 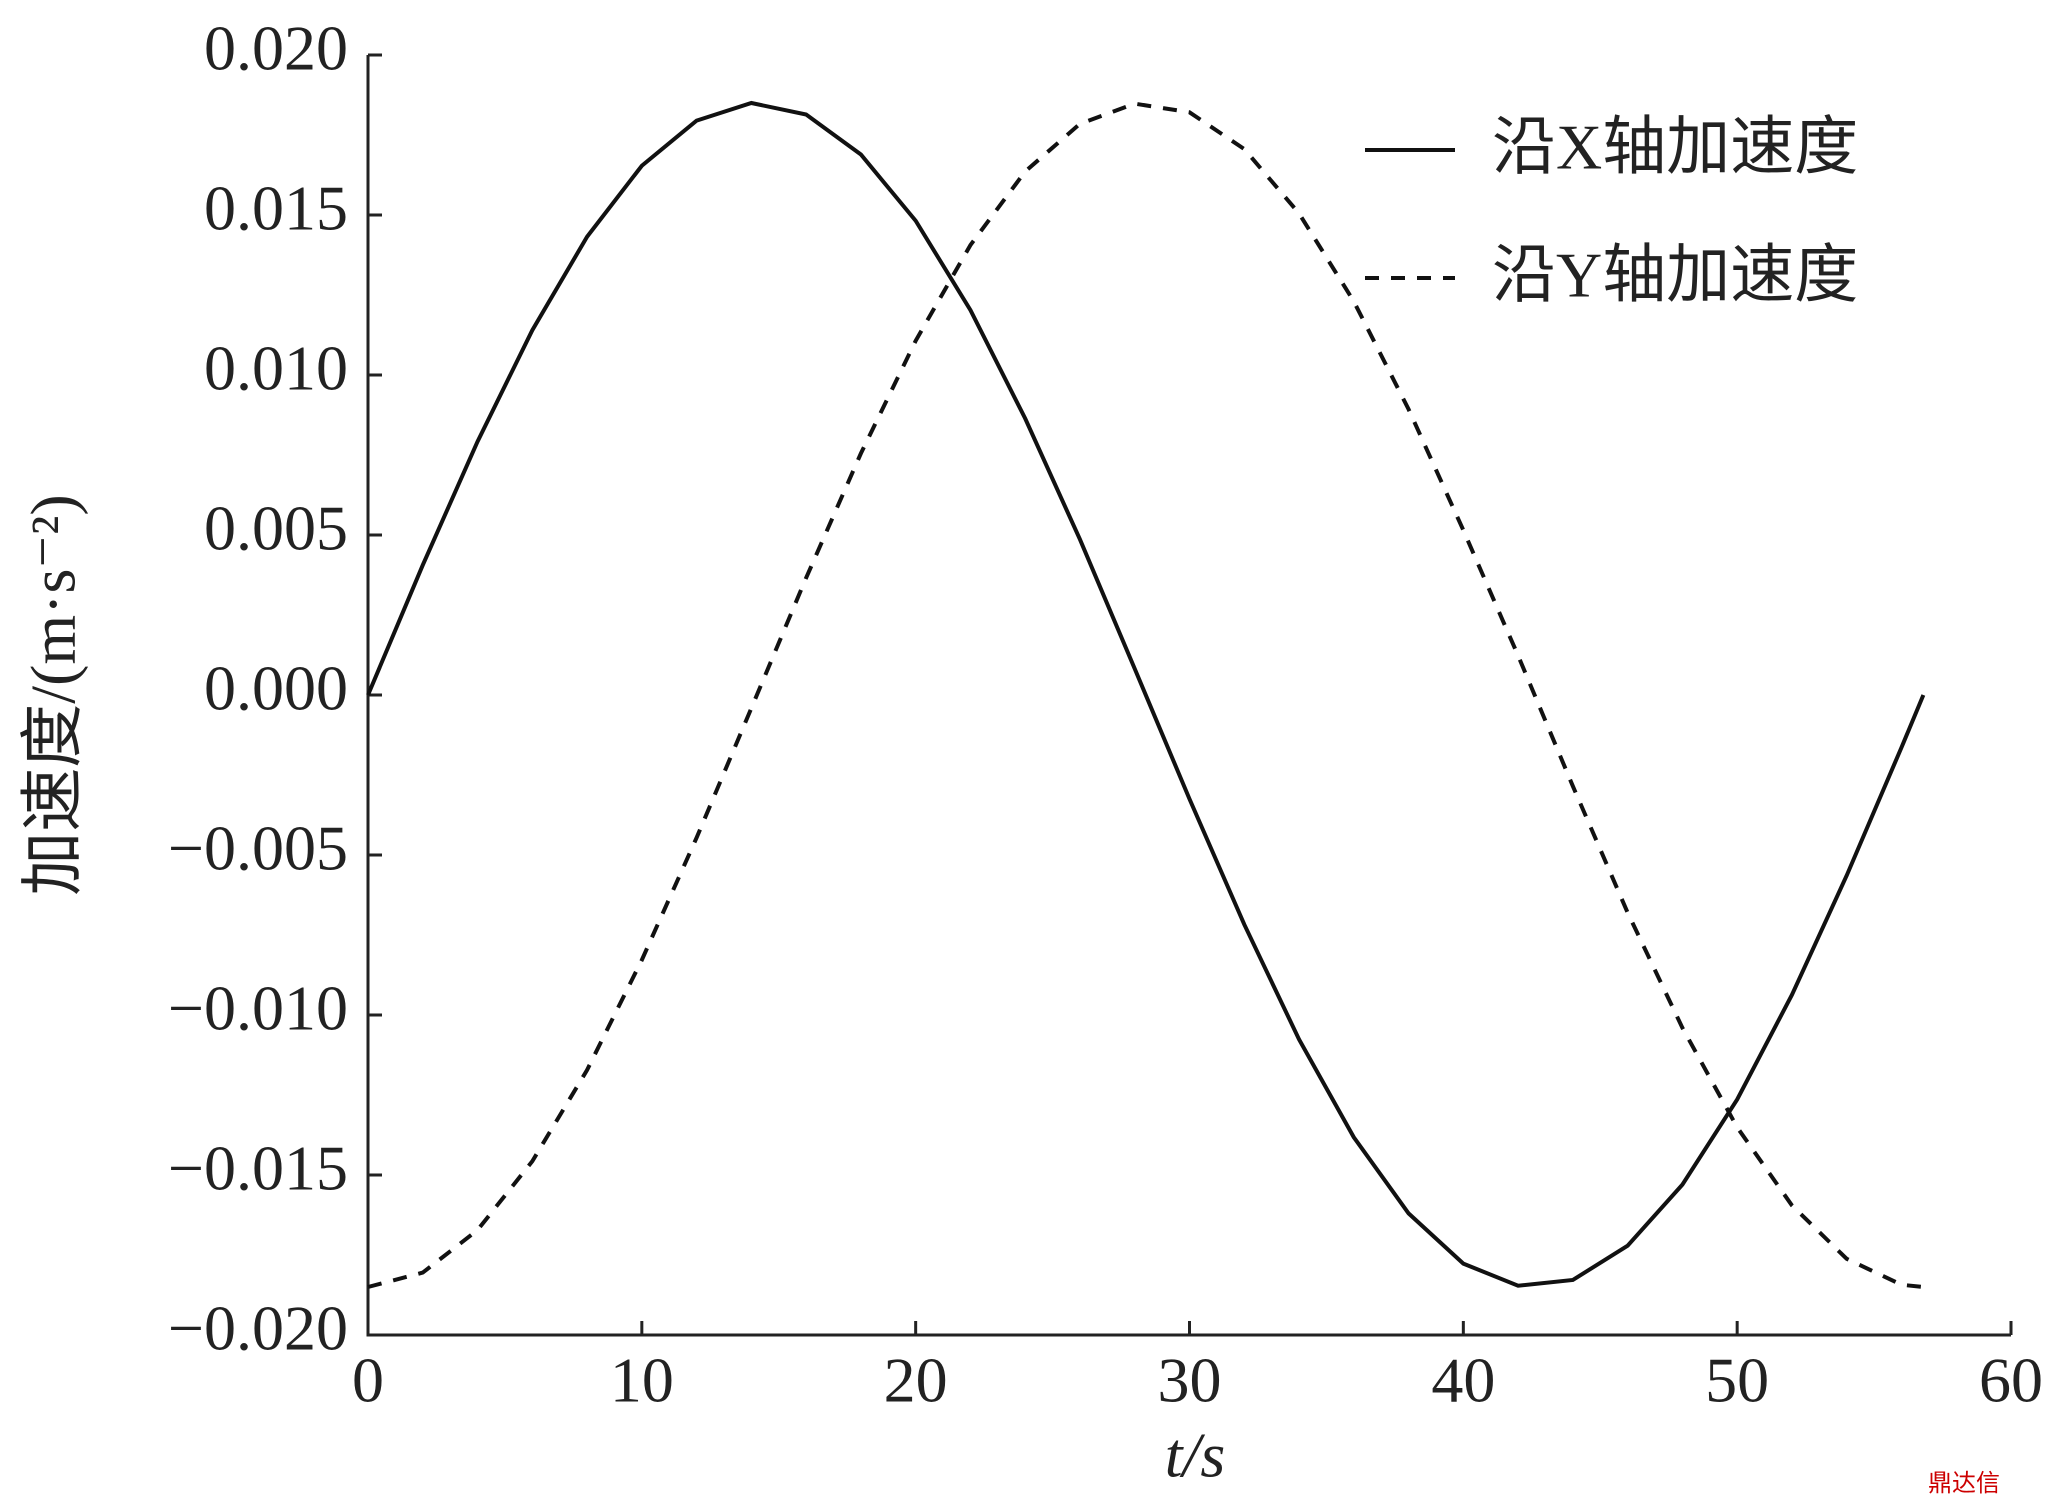 What do you see at coordinates (916, 1380) in the screenshot?
I see `x-tick-label: 20` at bounding box center [916, 1380].